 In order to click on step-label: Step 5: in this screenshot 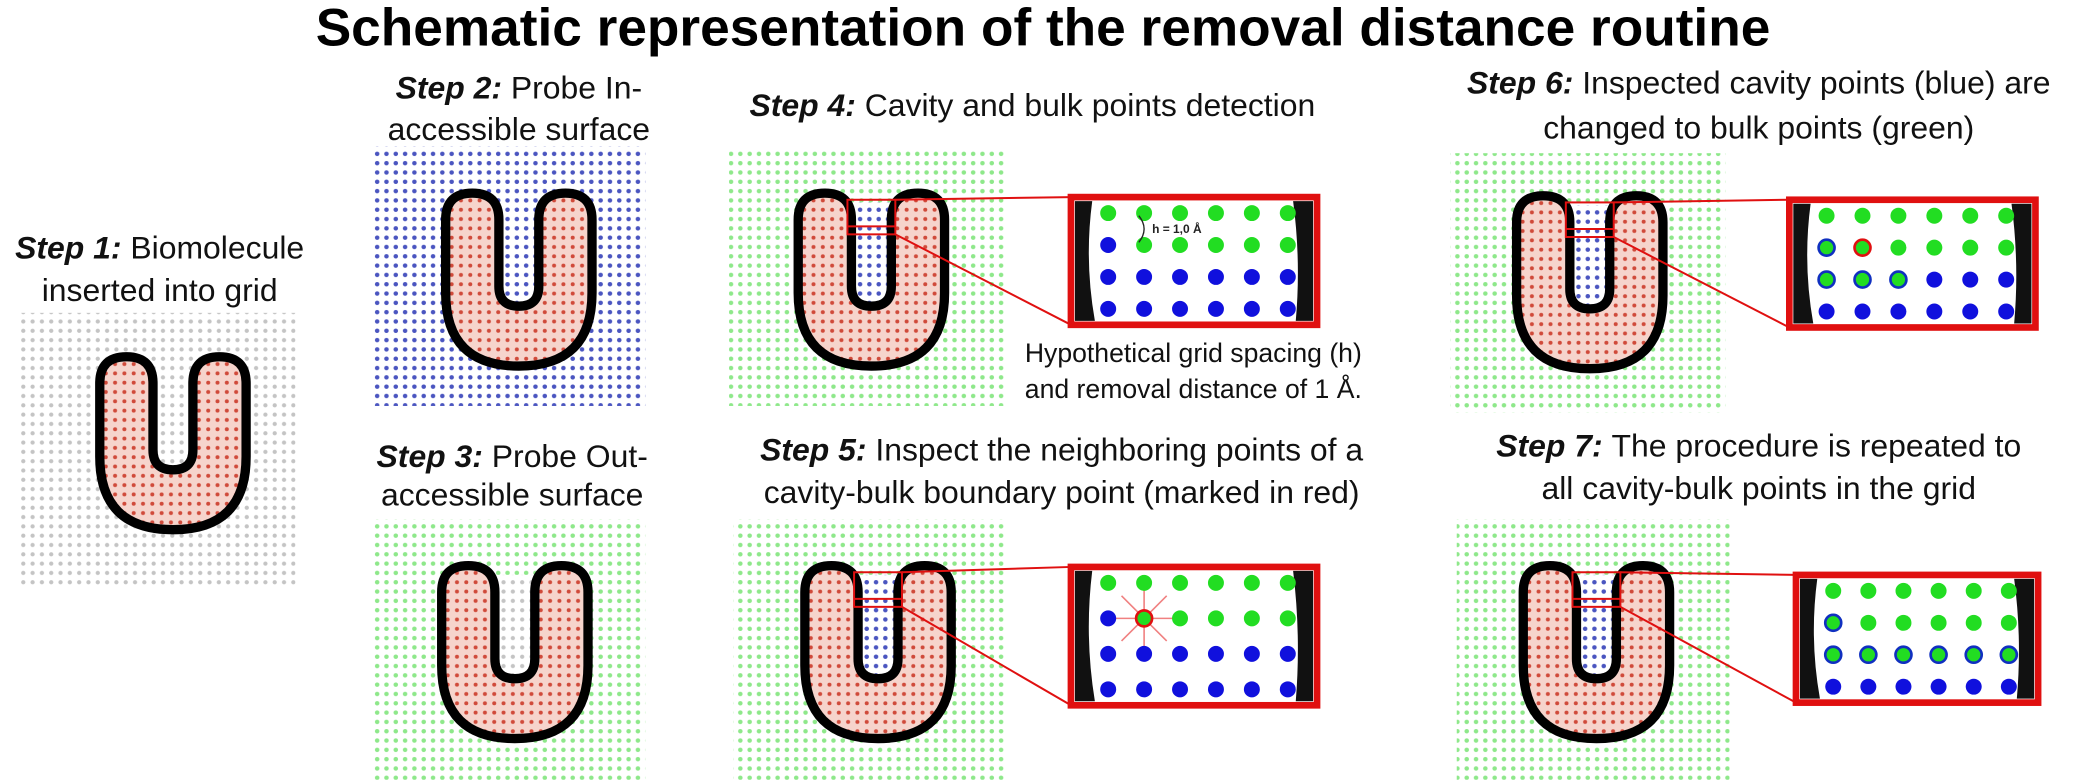, I will do `click(813, 450)`.